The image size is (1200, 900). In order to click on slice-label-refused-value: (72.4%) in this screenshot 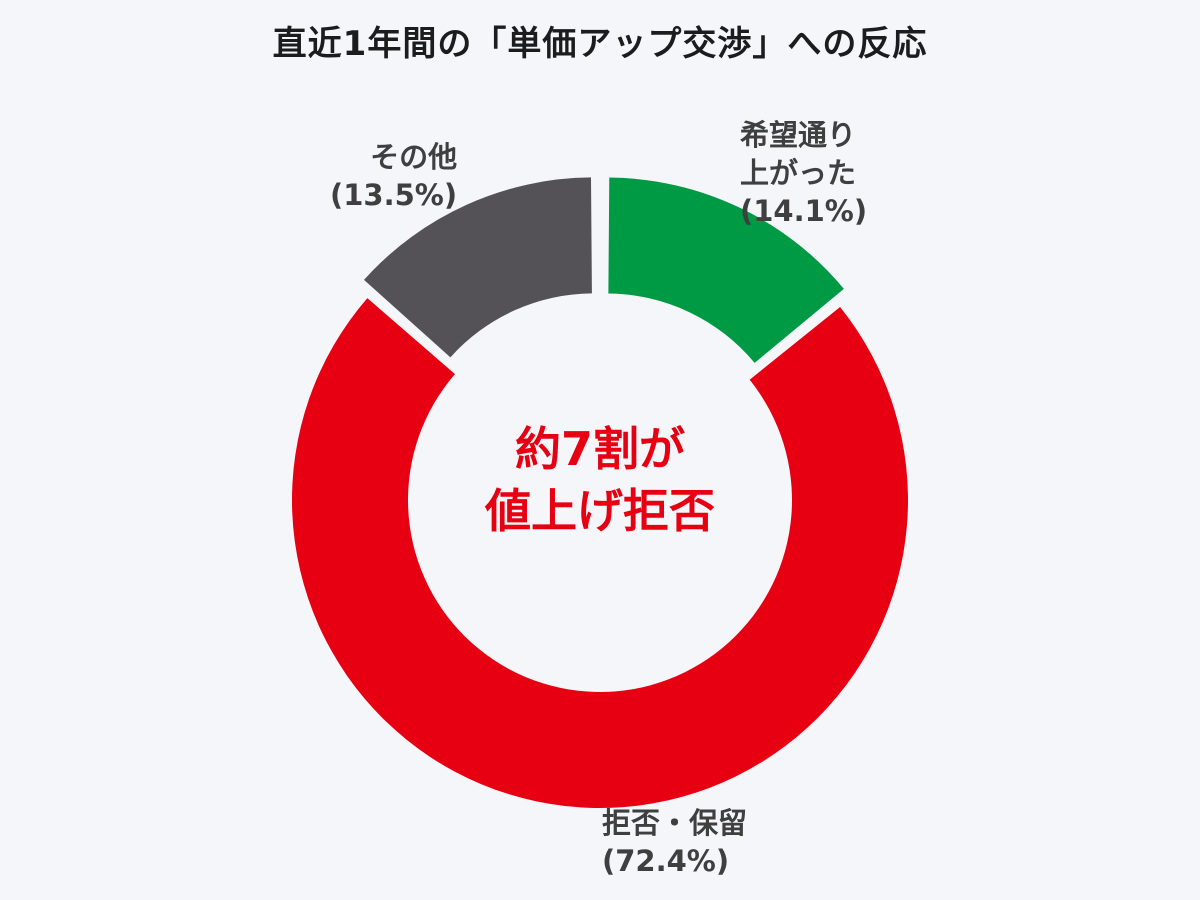, I will do `click(666, 861)`.